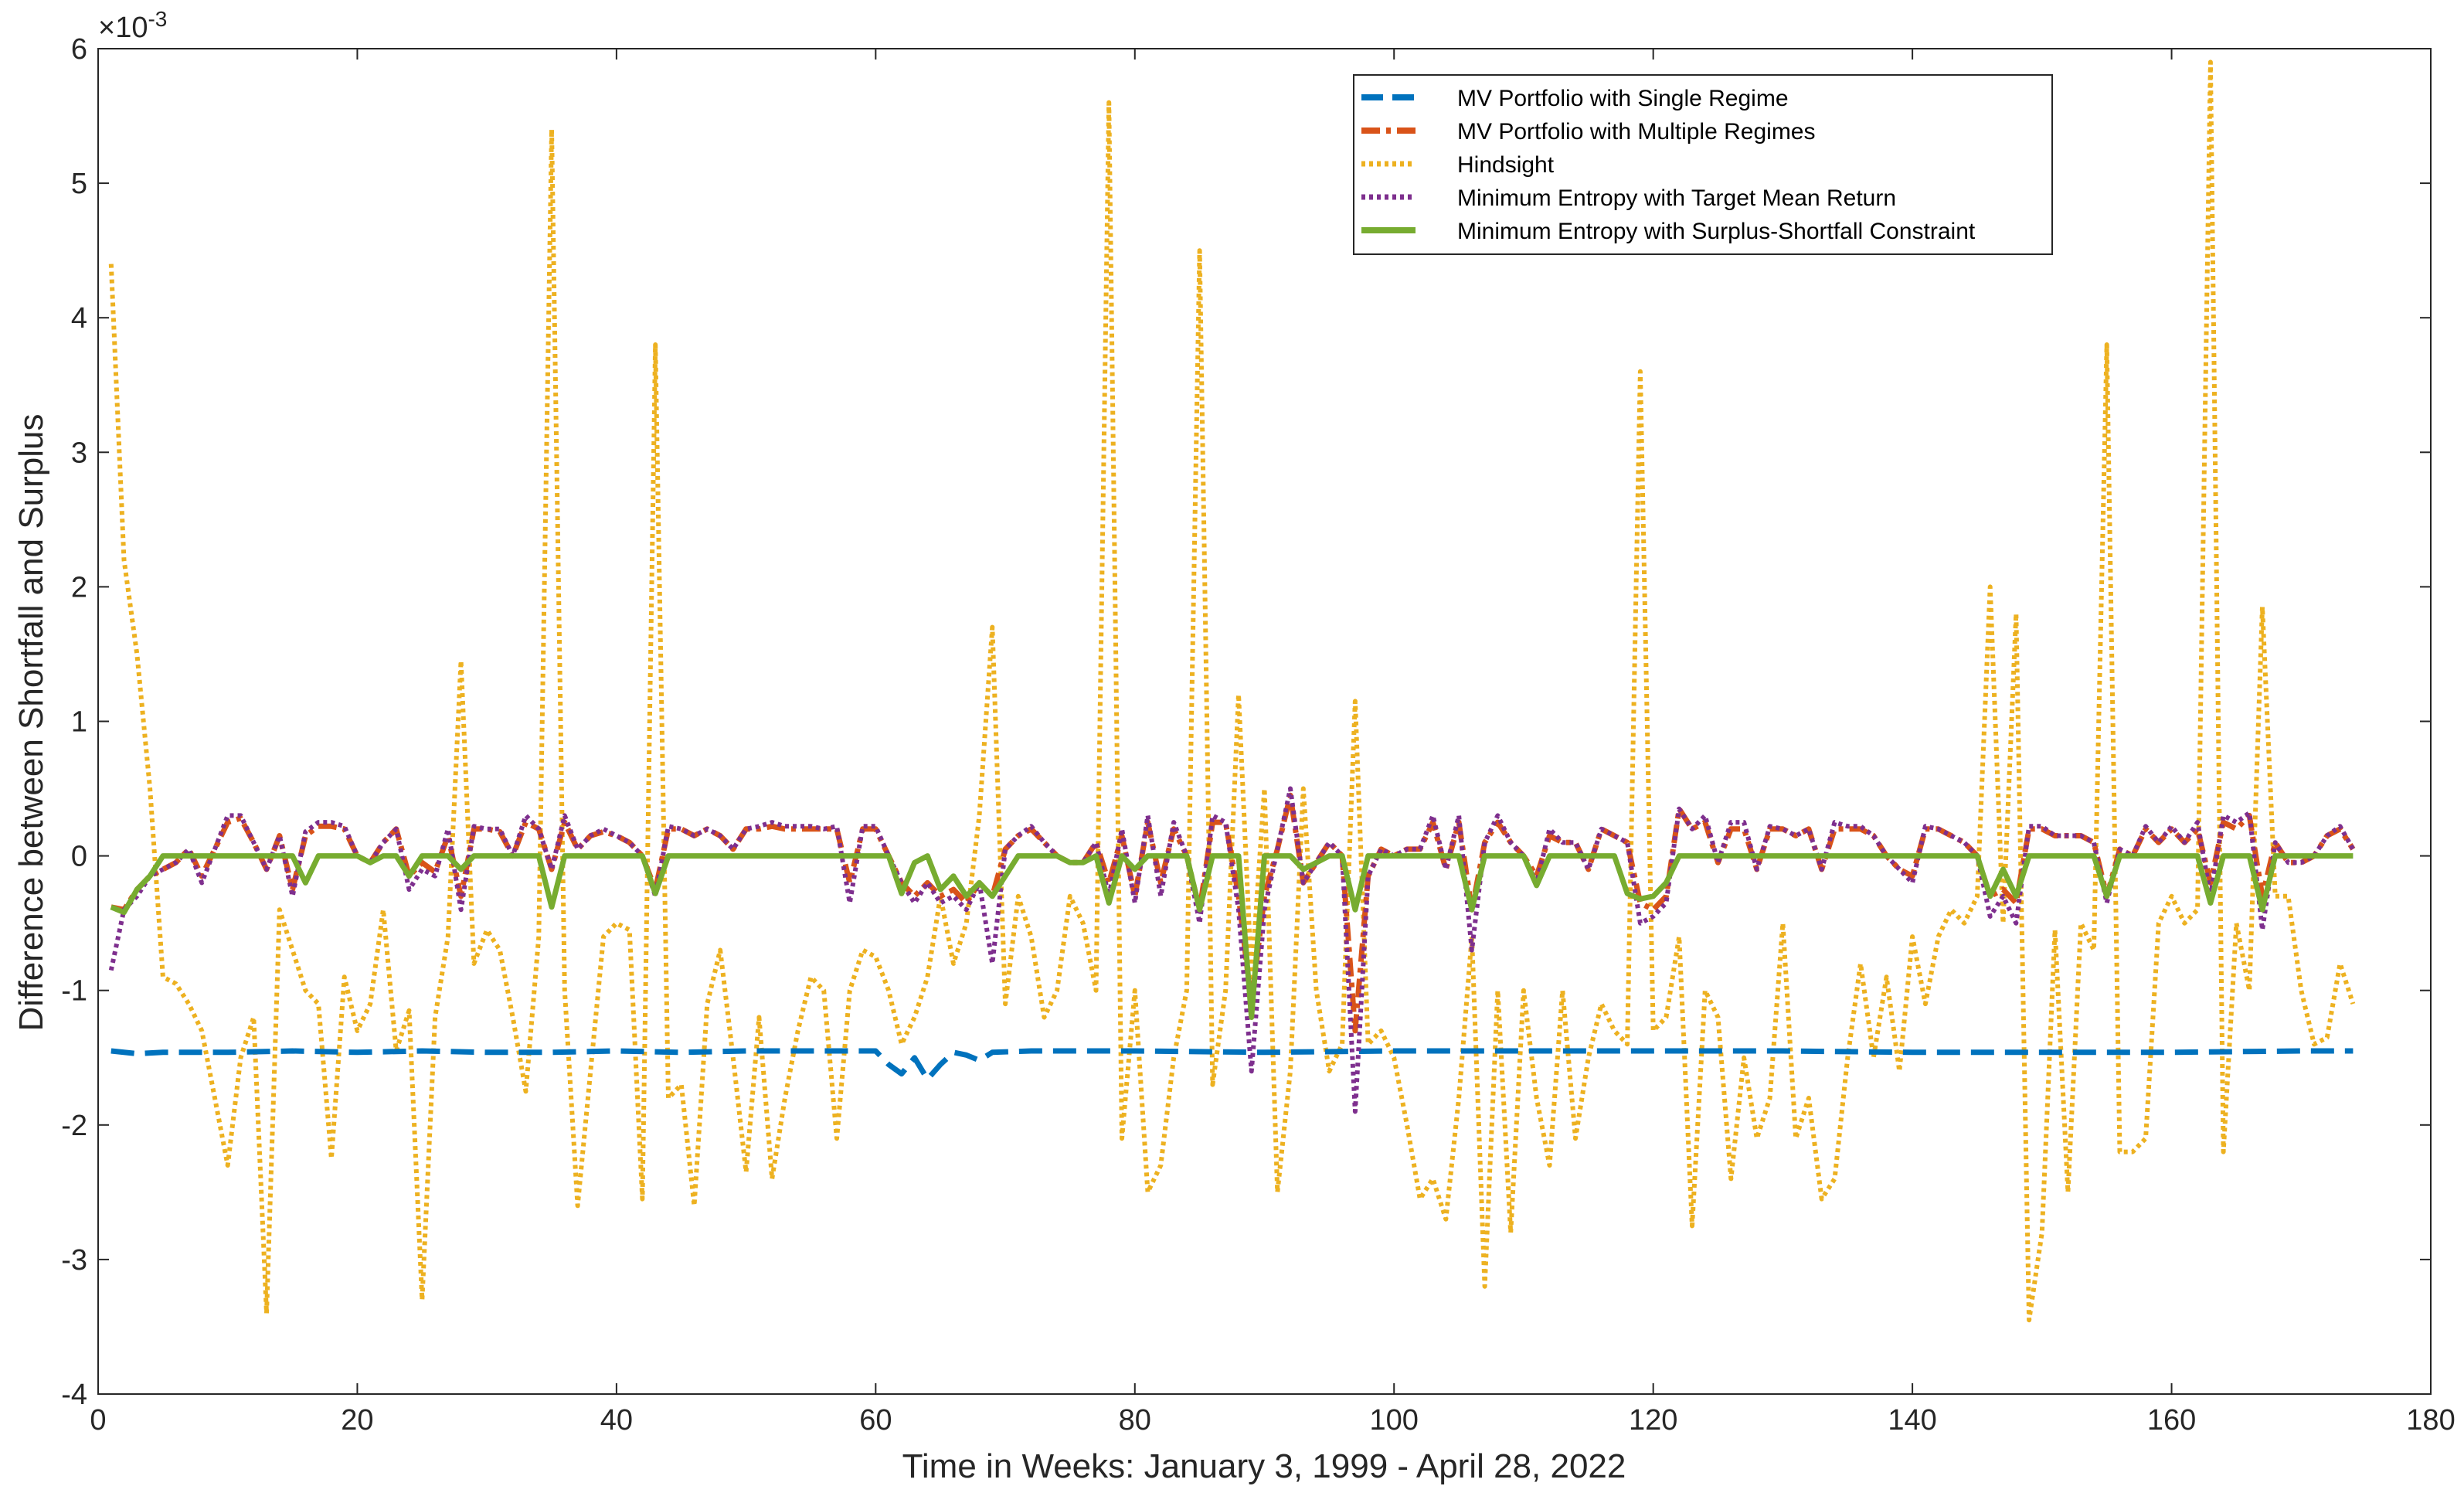  Describe the element at coordinates (74, 1395) in the screenshot. I see `y-tick-label: -4` at that location.